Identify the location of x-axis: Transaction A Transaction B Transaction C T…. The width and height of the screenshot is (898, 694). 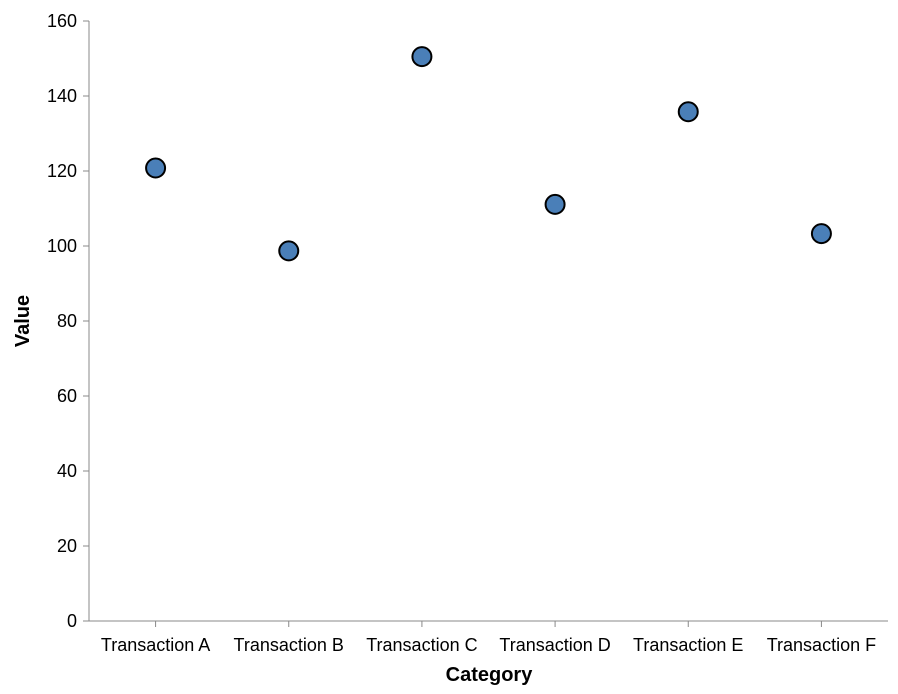
(488, 637).